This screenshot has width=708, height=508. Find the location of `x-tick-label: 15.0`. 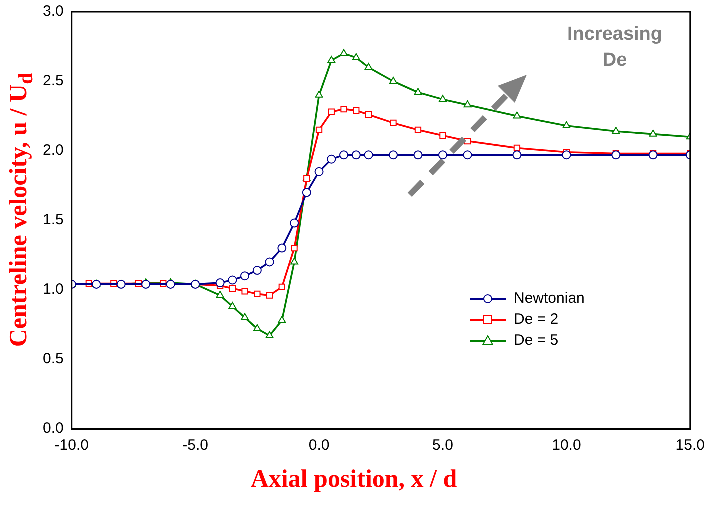

x-tick-label: 15.0 is located at coordinates (691, 445).